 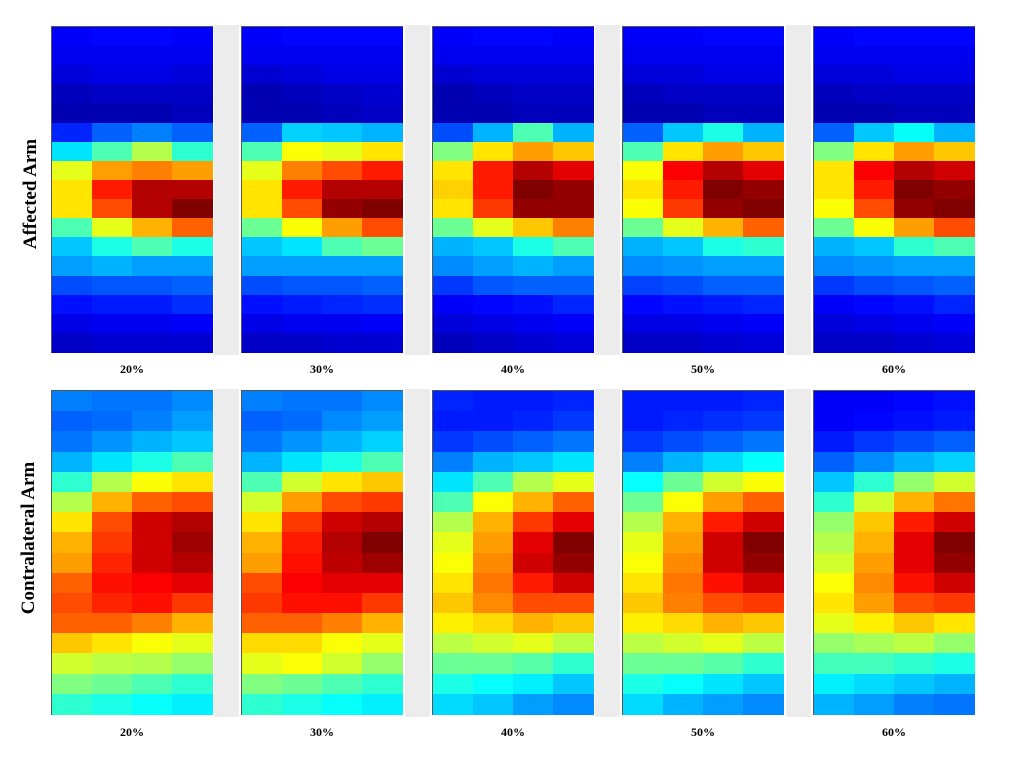 What do you see at coordinates (322, 369) in the screenshot?
I see `panel-label: 30%` at bounding box center [322, 369].